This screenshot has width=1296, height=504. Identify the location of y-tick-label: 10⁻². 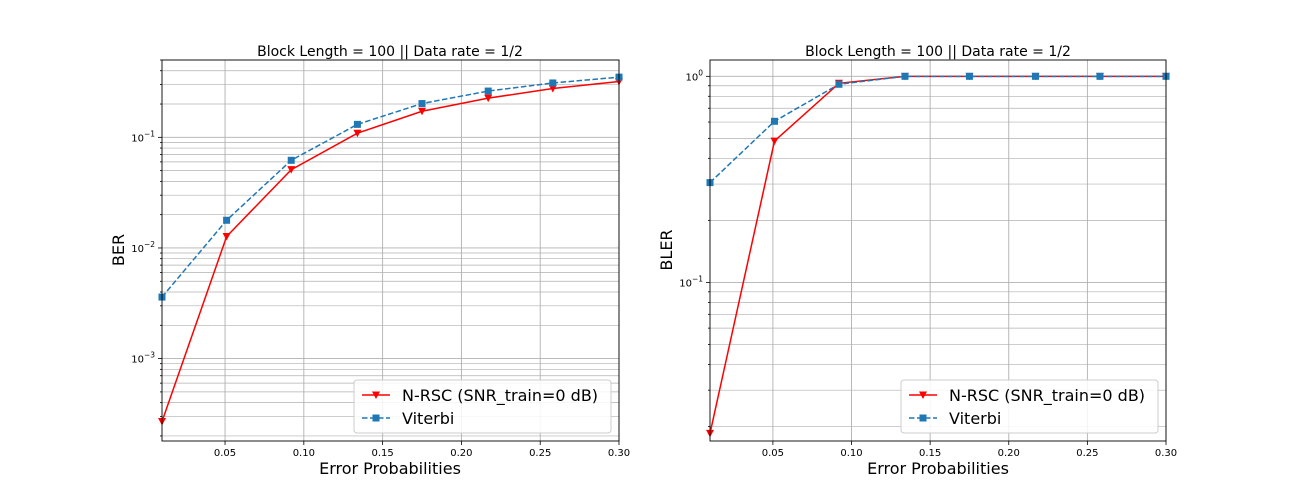
(143, 247).